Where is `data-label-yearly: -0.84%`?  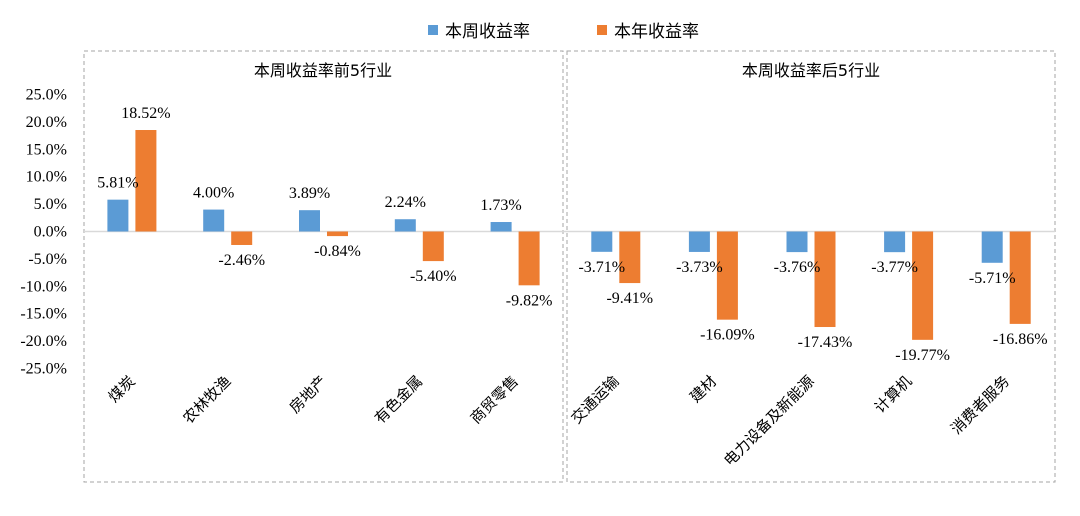 data-label-yearly: -0.84% is located at coordinates (337, 251).